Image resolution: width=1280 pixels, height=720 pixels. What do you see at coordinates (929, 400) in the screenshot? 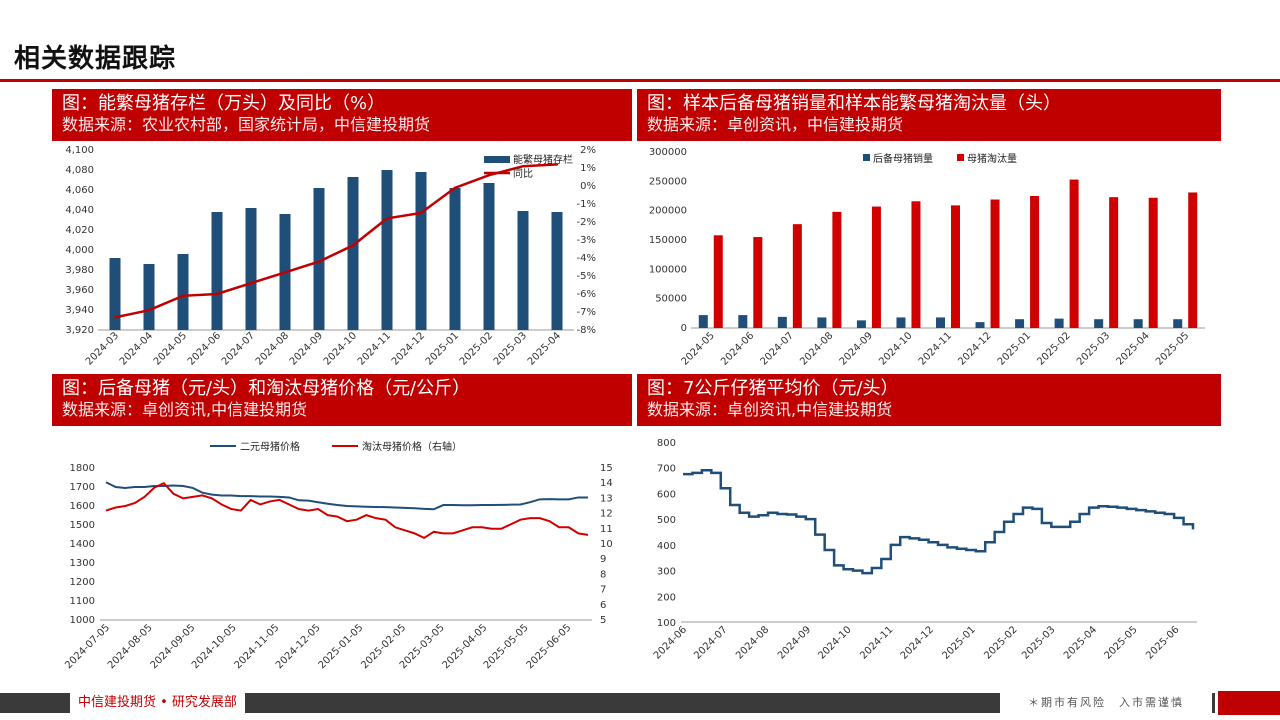
I see `panel-4-header: 图：7公斤仔猪平均价（元/头） 数据来源：卓创资讯,中信建投期货` at bounding box center [929, 400].